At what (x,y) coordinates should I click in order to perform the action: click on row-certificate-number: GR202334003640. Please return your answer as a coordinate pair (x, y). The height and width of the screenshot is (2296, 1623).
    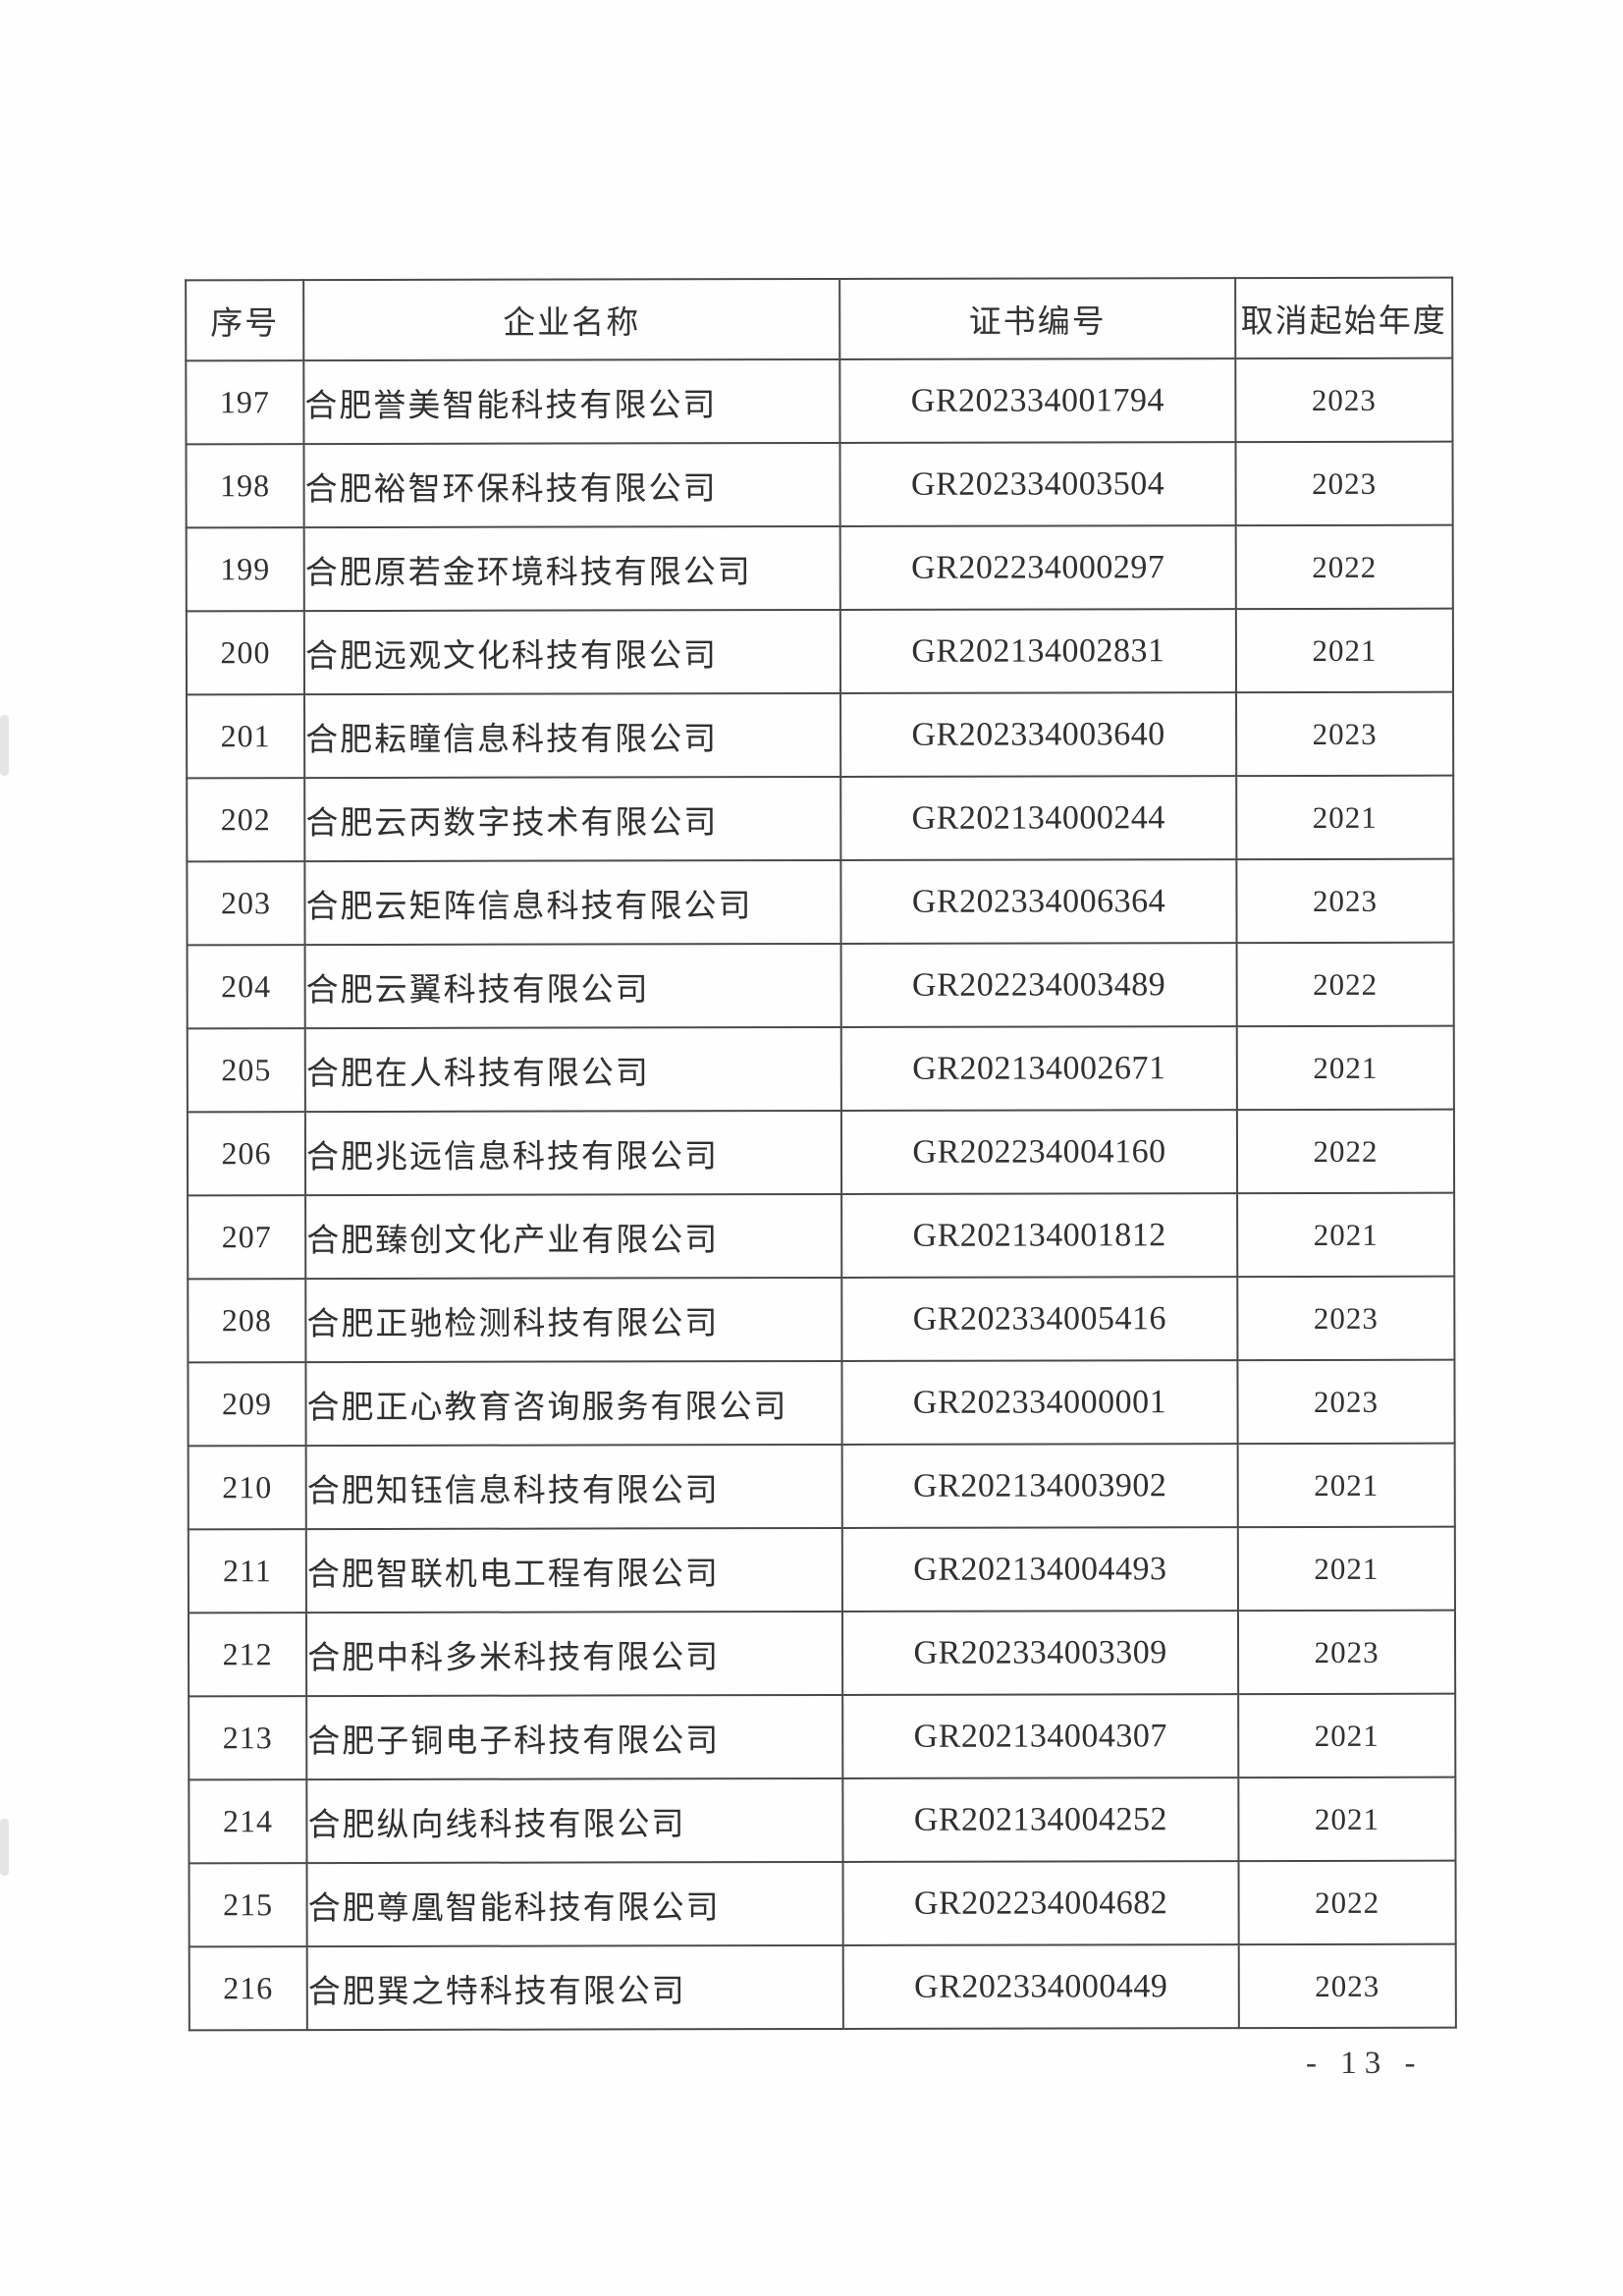
    Looking at the image, I should click on (1038, 734).